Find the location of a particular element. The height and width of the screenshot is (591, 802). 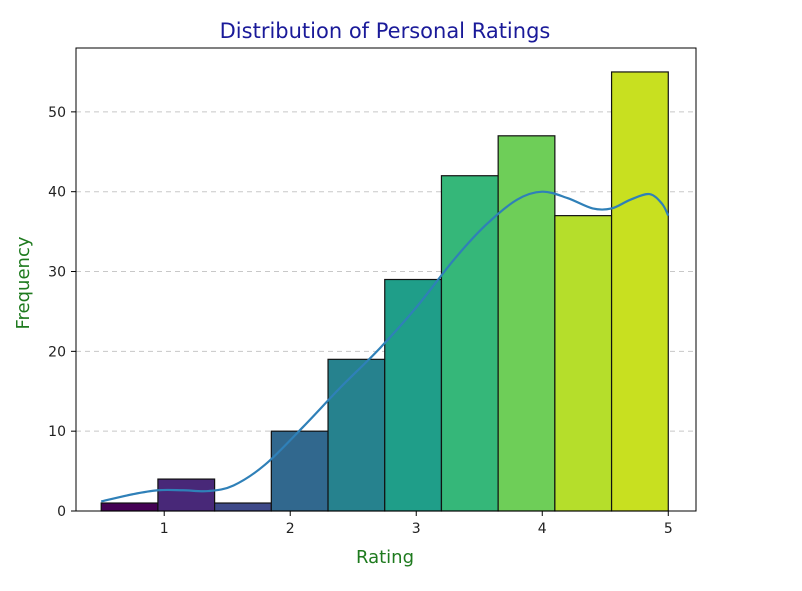

y-tick-label-50: 50 is located at coordinates (57, 113).